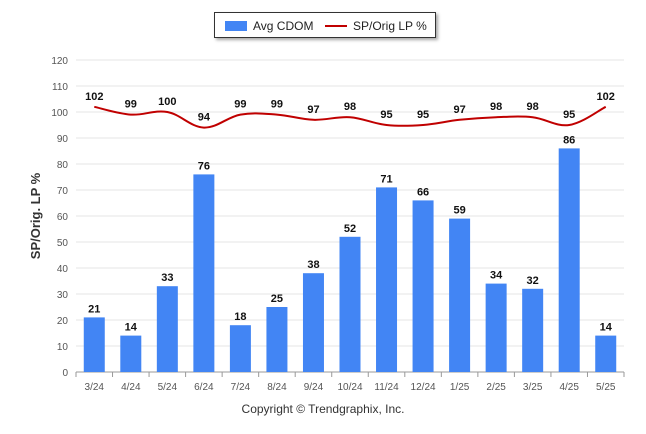  Describe the element at coordinates (496, 387) in the screenshot. I see `x-tick-label: 2/25` at that location.